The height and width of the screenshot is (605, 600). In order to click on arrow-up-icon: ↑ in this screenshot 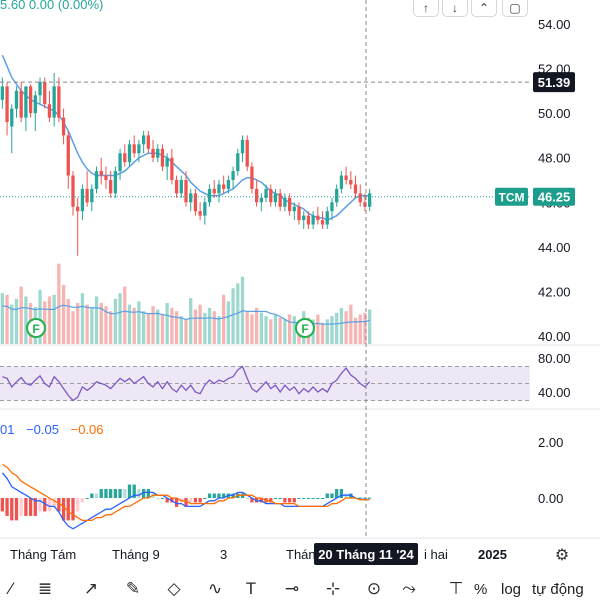, I will do `click(426, 8)`.